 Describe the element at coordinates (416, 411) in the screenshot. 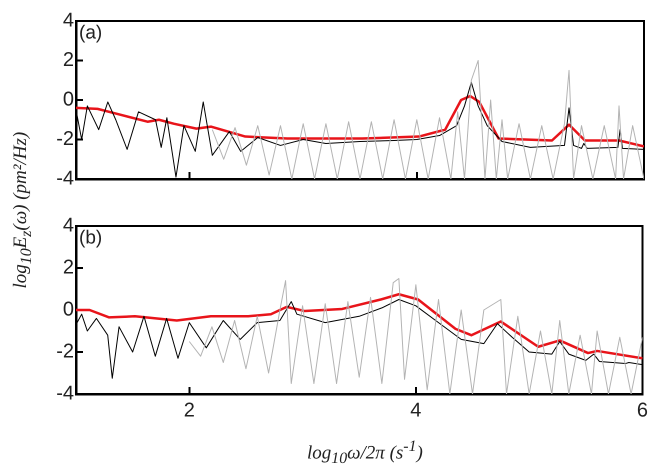

I see `x-tick-label: 4` at that location.